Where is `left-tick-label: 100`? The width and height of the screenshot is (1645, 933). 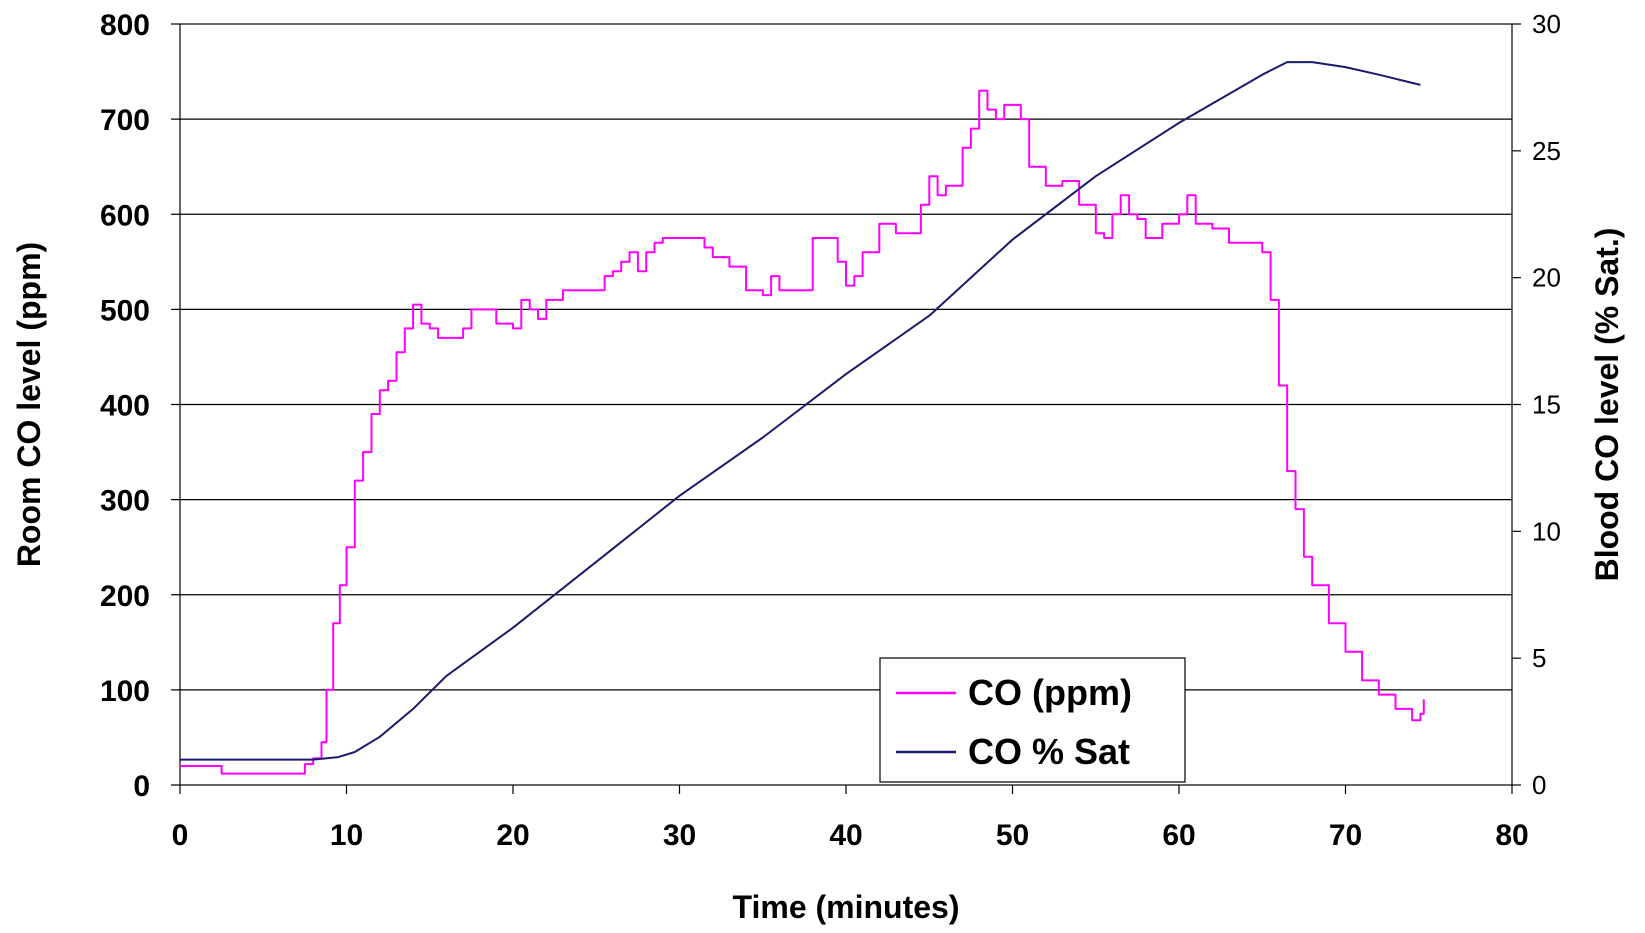
left-tick-label: 100 is located at coordinates (125, 691).